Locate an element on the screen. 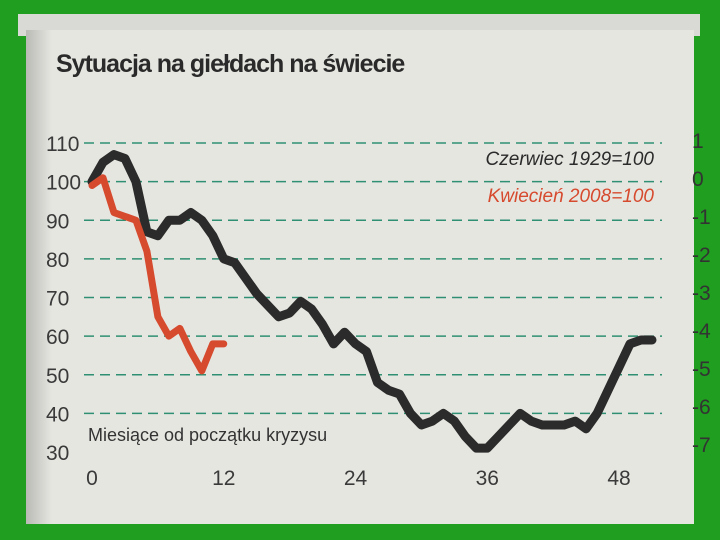  cropped-text-fragment: -6 is located at coordinates (701, 407).